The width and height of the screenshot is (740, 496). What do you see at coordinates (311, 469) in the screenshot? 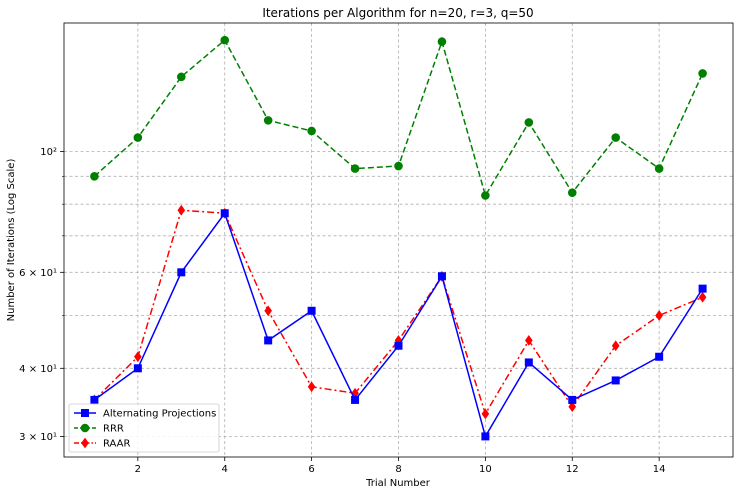
I see `x-tick-label: 6` at bounding box center [311, 469].